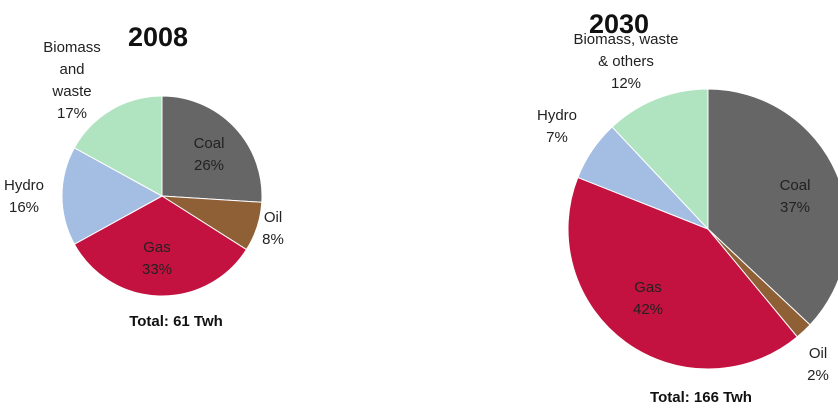  I want to click on slice-label-oil: Oil 8%, so click(273, 228).